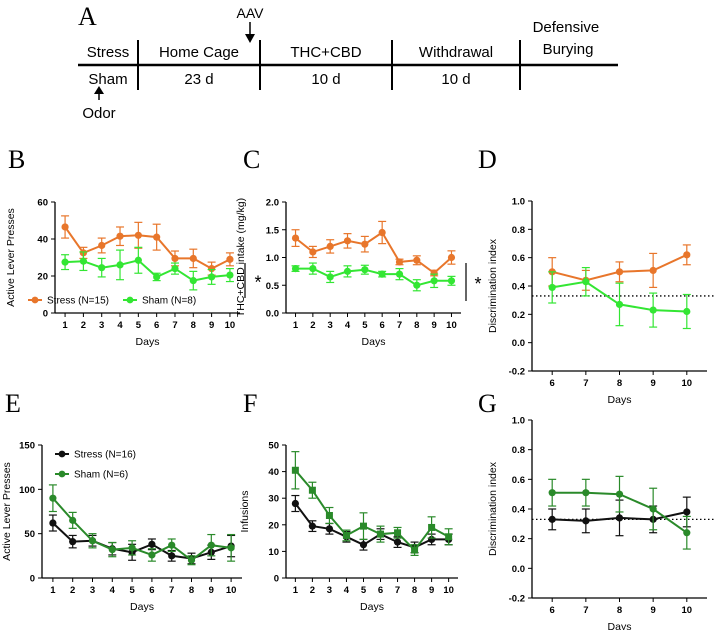 Image resolution: width=720 pixels, height=635 pixels. Describe the element at coordinates (325, 79) in the screenshot. I see `phase-duration: 10 d` at that location.